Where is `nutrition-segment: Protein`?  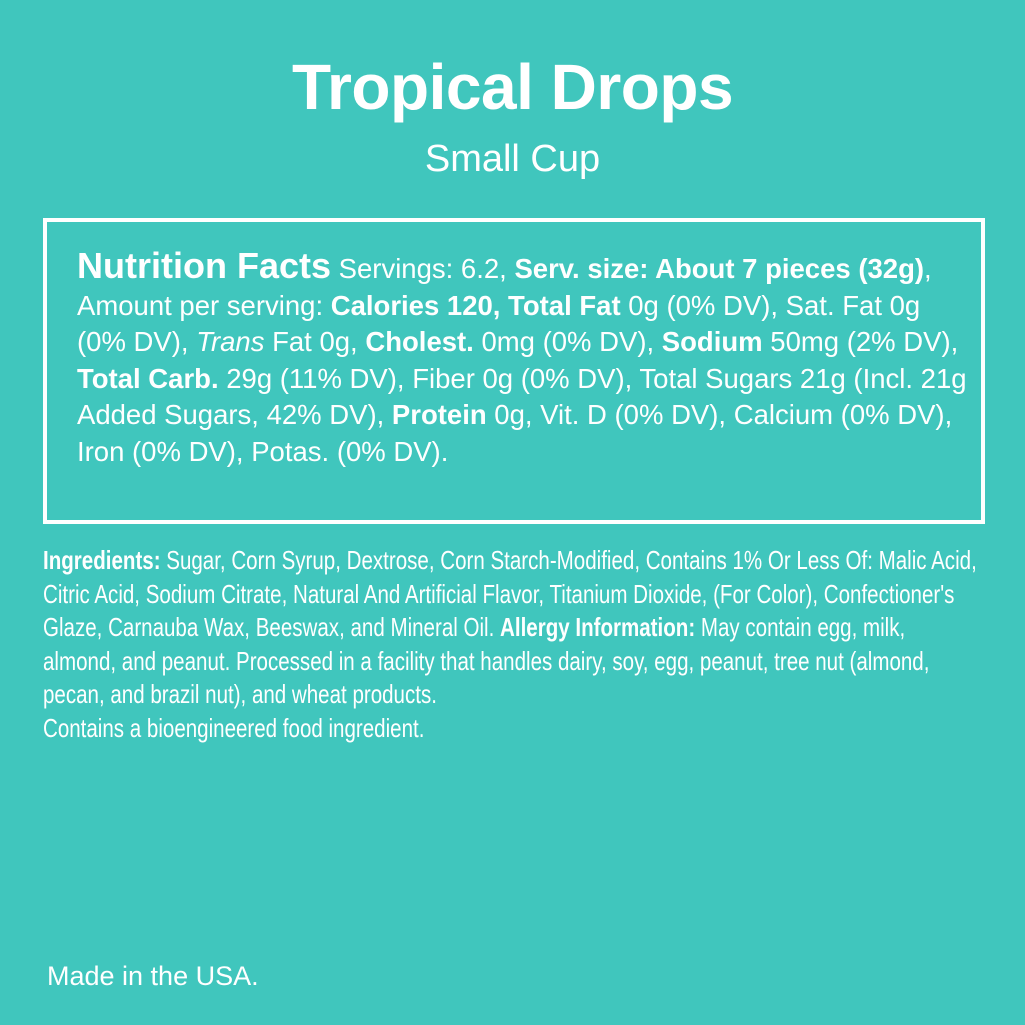 nutrition-segment: Protein is located at coordinates (439, 414).